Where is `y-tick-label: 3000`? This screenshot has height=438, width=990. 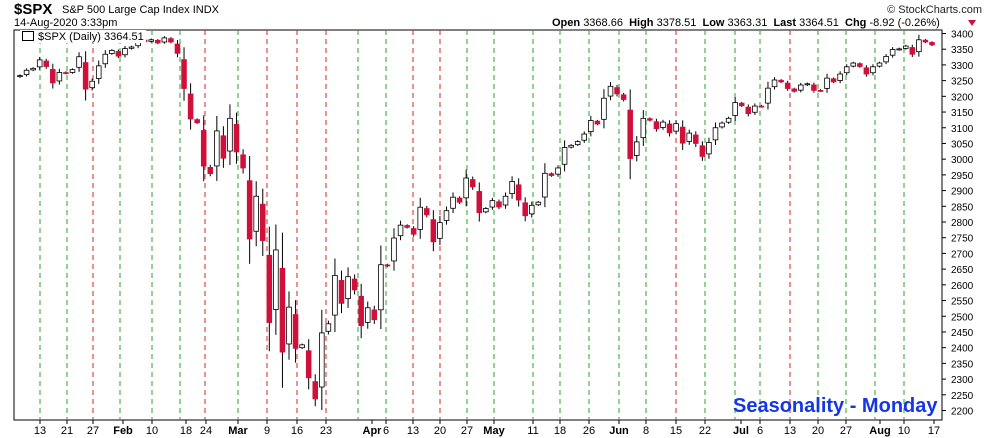
y-tick-label: 3000 is located at coordinates (962, 160).